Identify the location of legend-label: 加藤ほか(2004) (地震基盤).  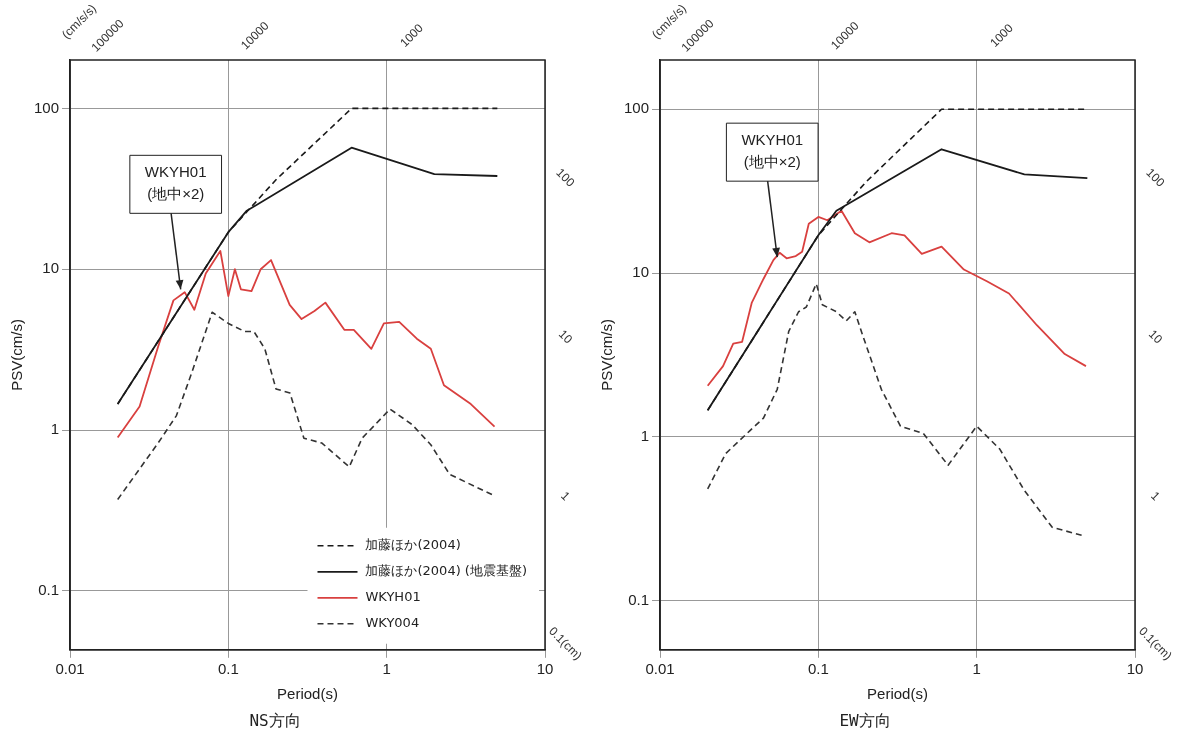
(446, 571).